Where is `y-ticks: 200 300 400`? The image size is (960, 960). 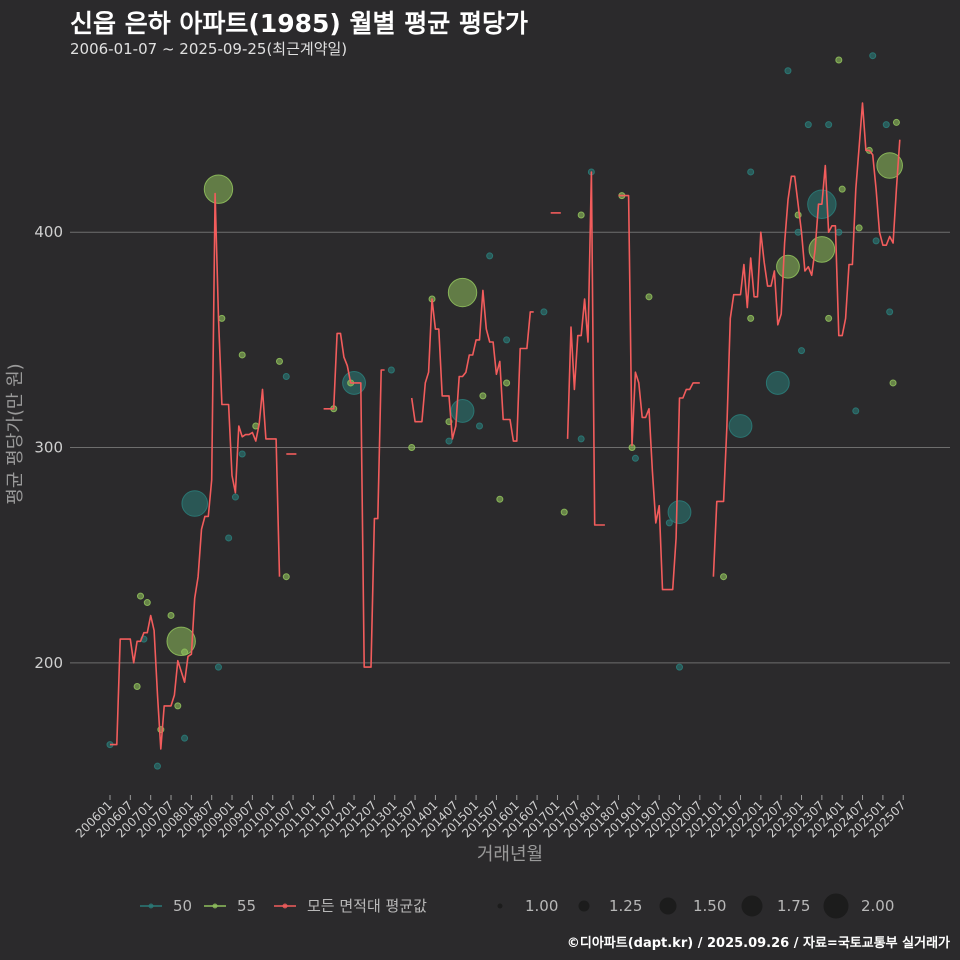 y-ticks: 200 300 400 is located at coordinates (48, 447).